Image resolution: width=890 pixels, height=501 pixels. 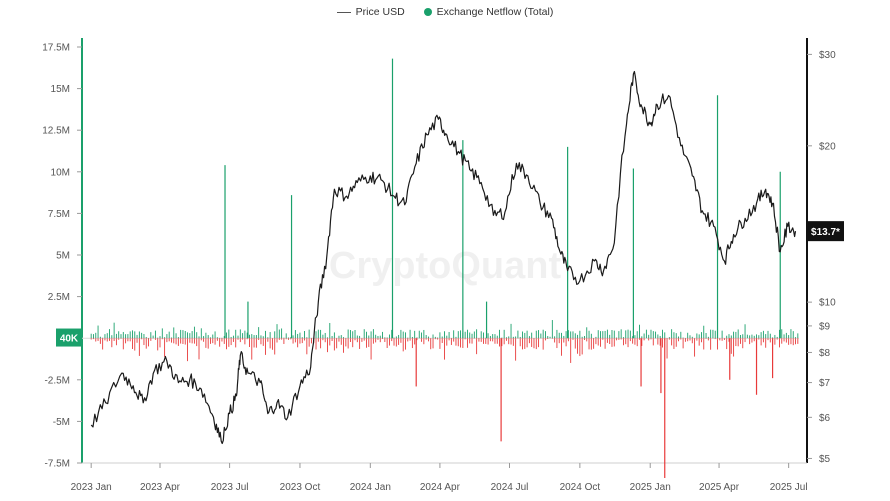 I want to click on legend-dot-marker, so click(x=427, y=12).